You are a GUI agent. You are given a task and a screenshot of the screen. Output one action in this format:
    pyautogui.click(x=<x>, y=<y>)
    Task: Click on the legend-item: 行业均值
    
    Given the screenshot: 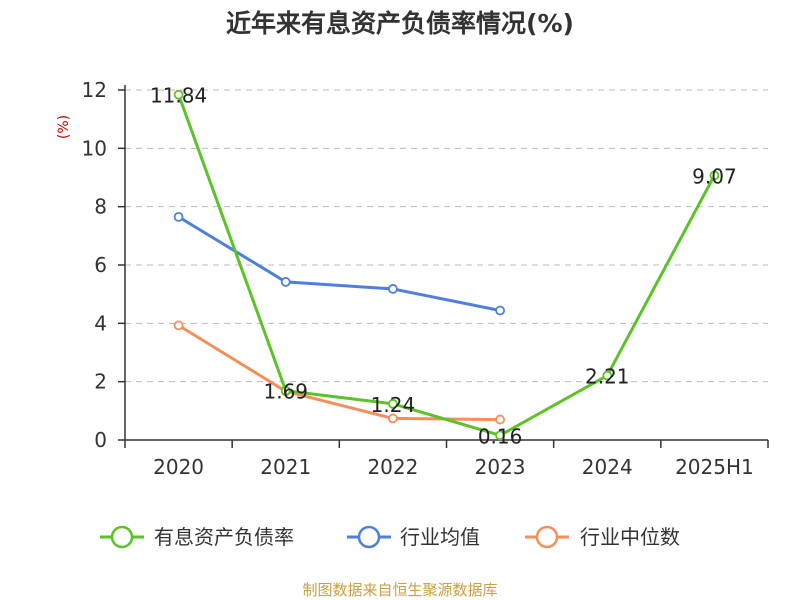 What is the action you would take?
    pyautogui.click(x=413, y=537)
    